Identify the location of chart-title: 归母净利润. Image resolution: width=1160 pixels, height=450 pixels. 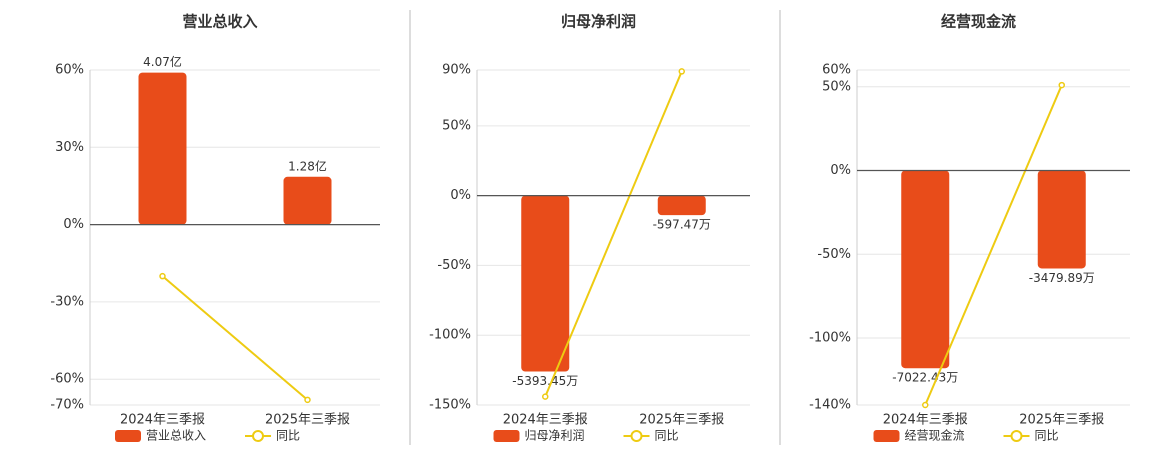
(598, 22).